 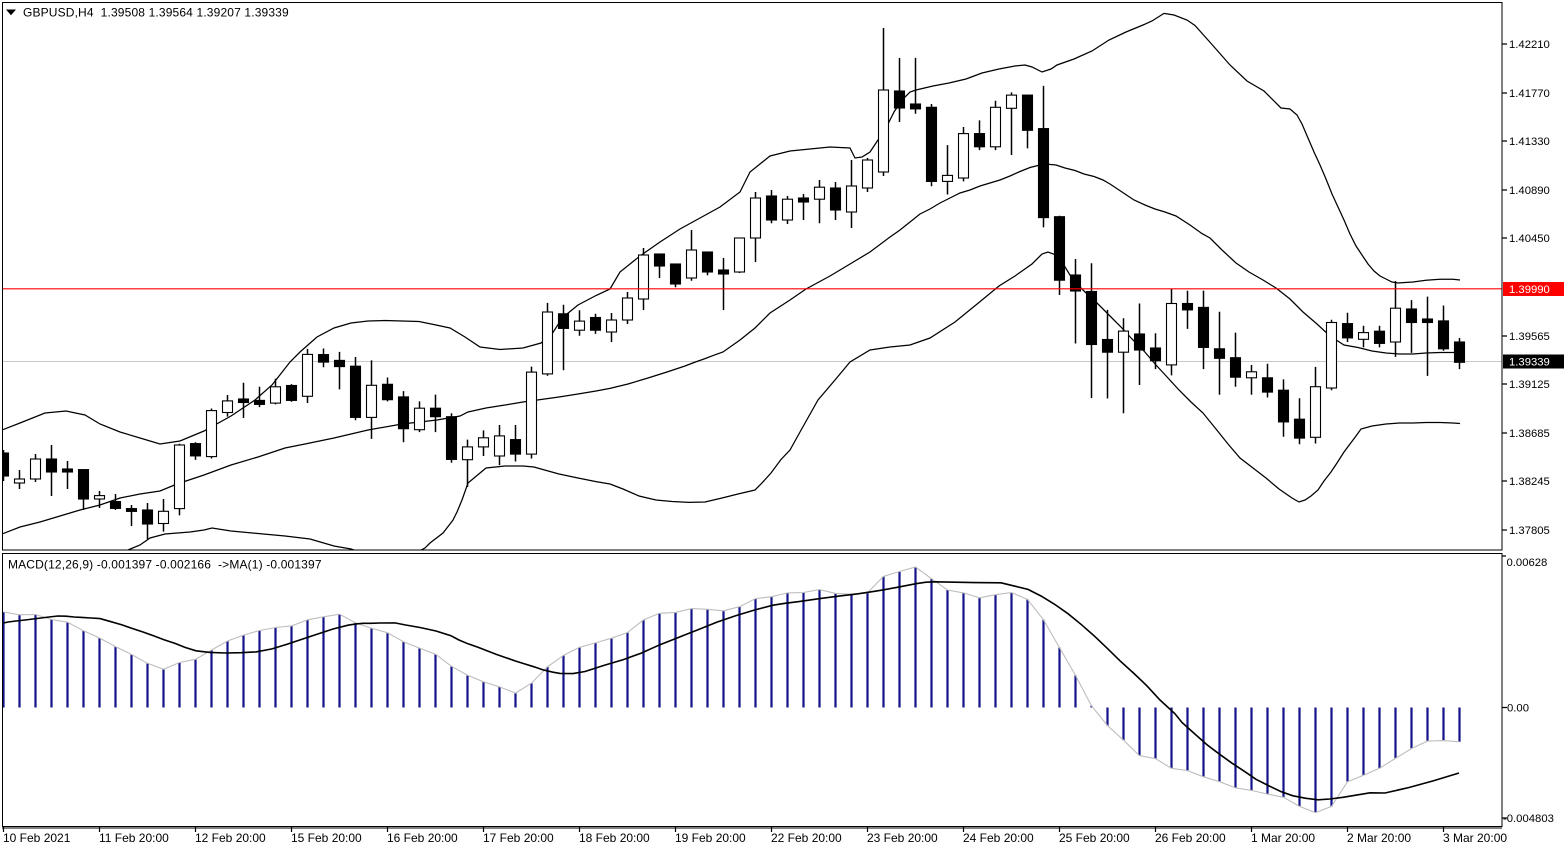 I want to click on svg-text: 1.39125, so click(x=1529, y=385).